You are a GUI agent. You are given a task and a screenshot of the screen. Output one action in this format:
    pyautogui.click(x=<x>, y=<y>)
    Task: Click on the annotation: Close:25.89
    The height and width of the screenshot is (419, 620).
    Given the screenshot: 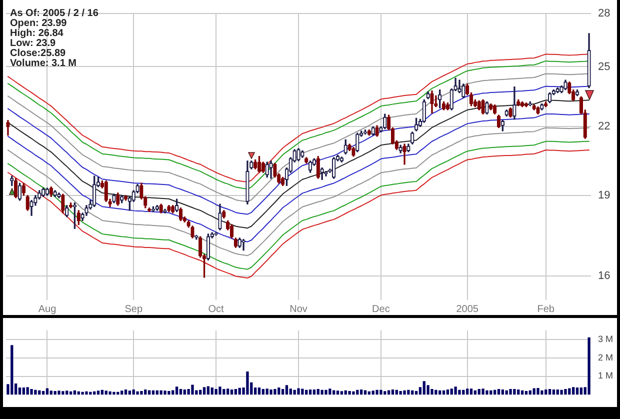 What is the action you would take?
    pyautogui.click(x=38, y=53)
    